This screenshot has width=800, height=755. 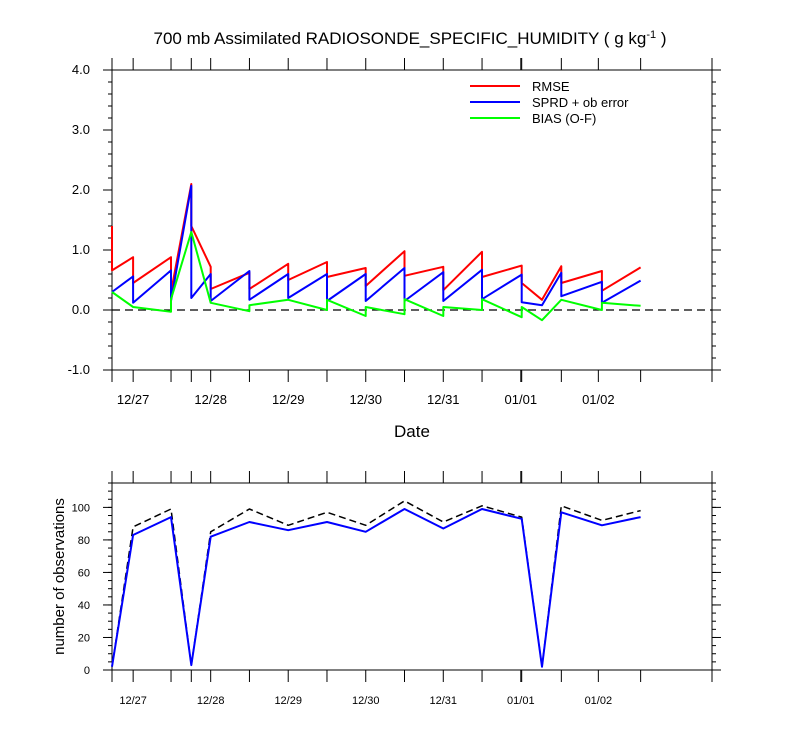 What do you see at coordinates (81, 129) in the screenshot?
I see `y-tick-label: 3.0` at bounding box center [81, 129].